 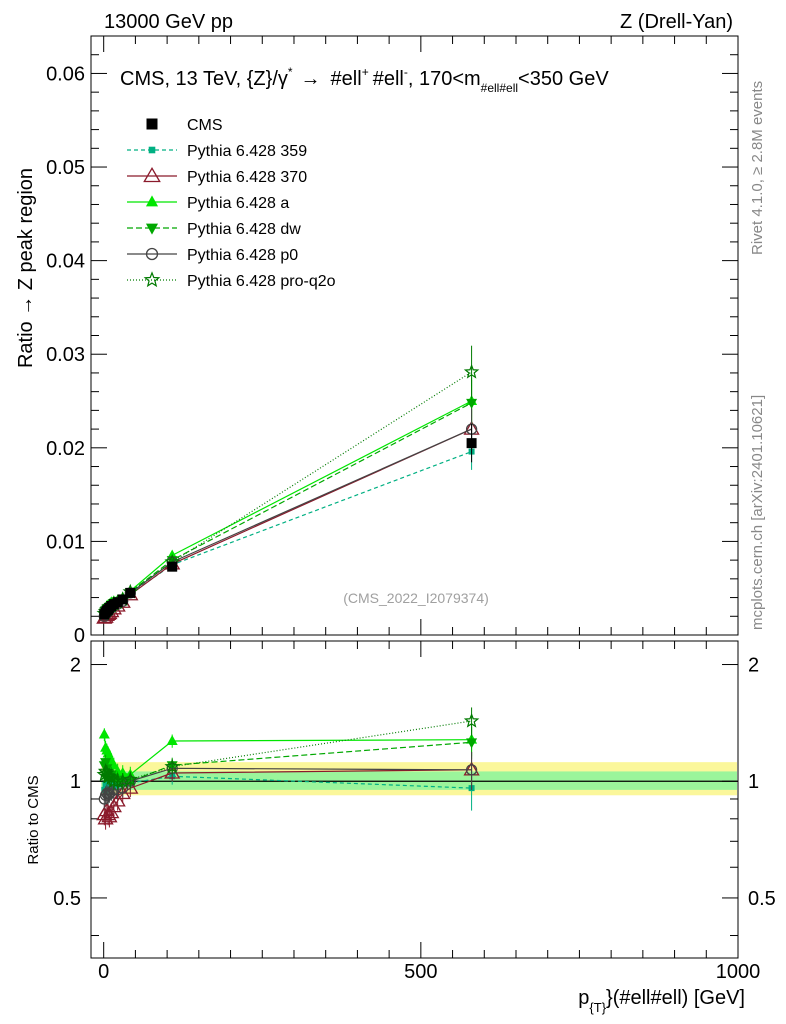 I want to click on series-pythia-6-428-dw, so click(x=288, y=499).